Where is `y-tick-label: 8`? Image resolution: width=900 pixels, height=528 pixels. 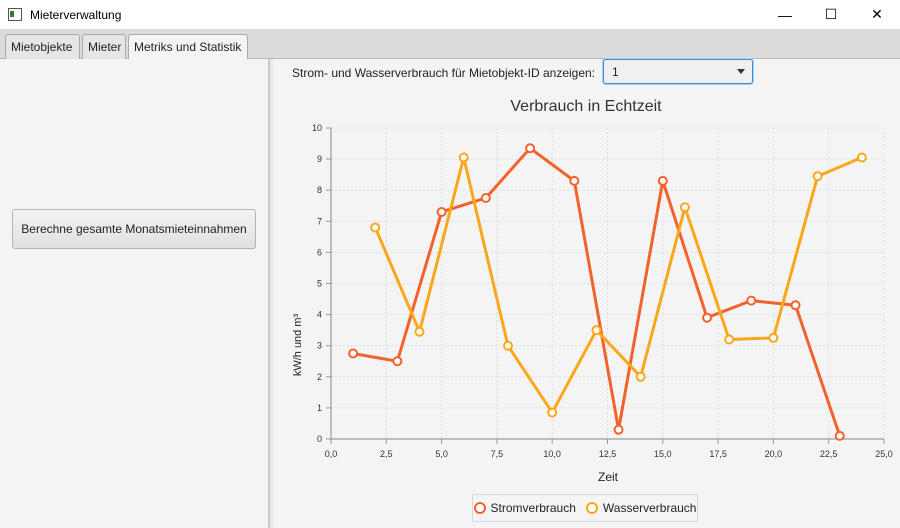
y-tick-label: 8 is located at coordinates (319, 190).